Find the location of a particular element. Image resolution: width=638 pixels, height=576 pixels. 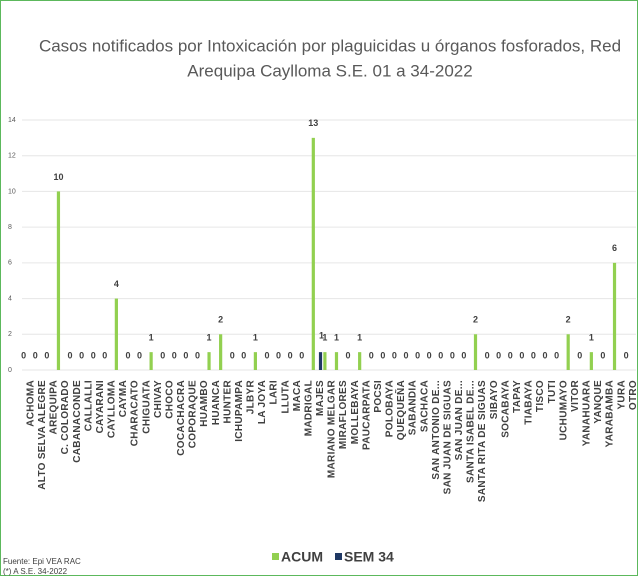

legend-label: ACUM is located at coordinates (302, 557).